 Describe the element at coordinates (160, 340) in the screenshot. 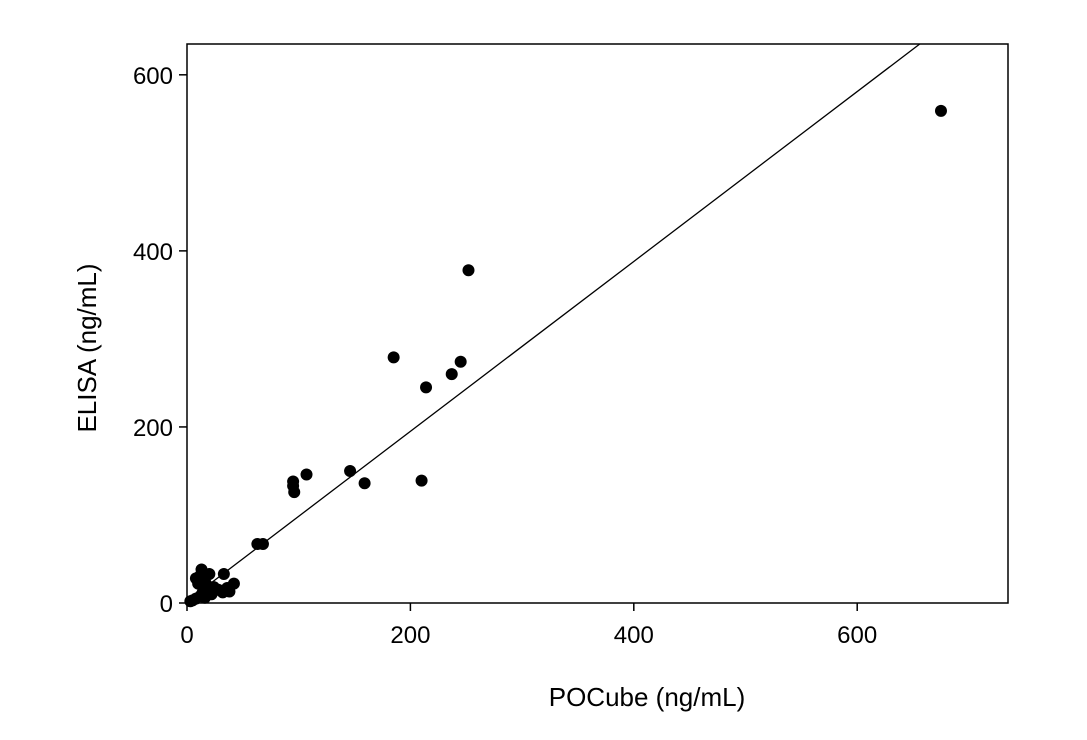

I see `y-axis-ticks: 0 200 400 600` at that location.